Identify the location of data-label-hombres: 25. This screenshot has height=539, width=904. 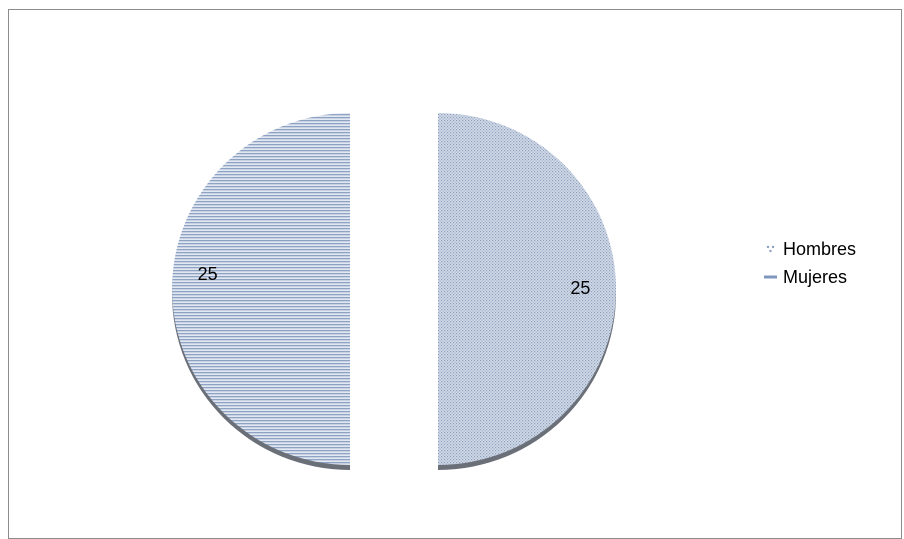
(580, 288).